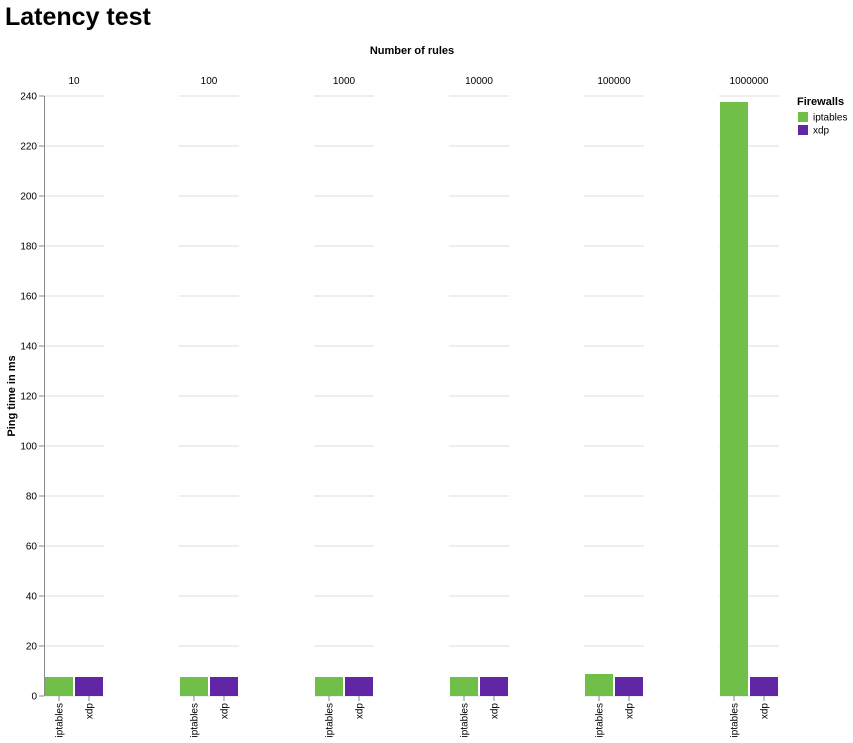  I want to click on y-tick-label: 160, so click(28, 297).